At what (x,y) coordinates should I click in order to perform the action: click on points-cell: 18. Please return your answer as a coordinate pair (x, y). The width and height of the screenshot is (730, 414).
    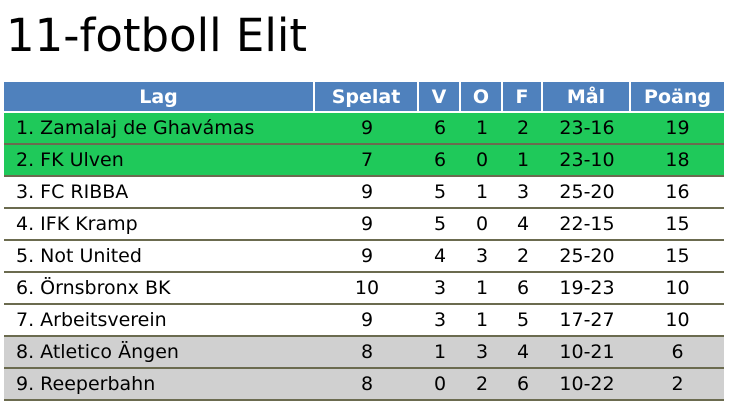
    Looking at the image, I should click on (677, 161).